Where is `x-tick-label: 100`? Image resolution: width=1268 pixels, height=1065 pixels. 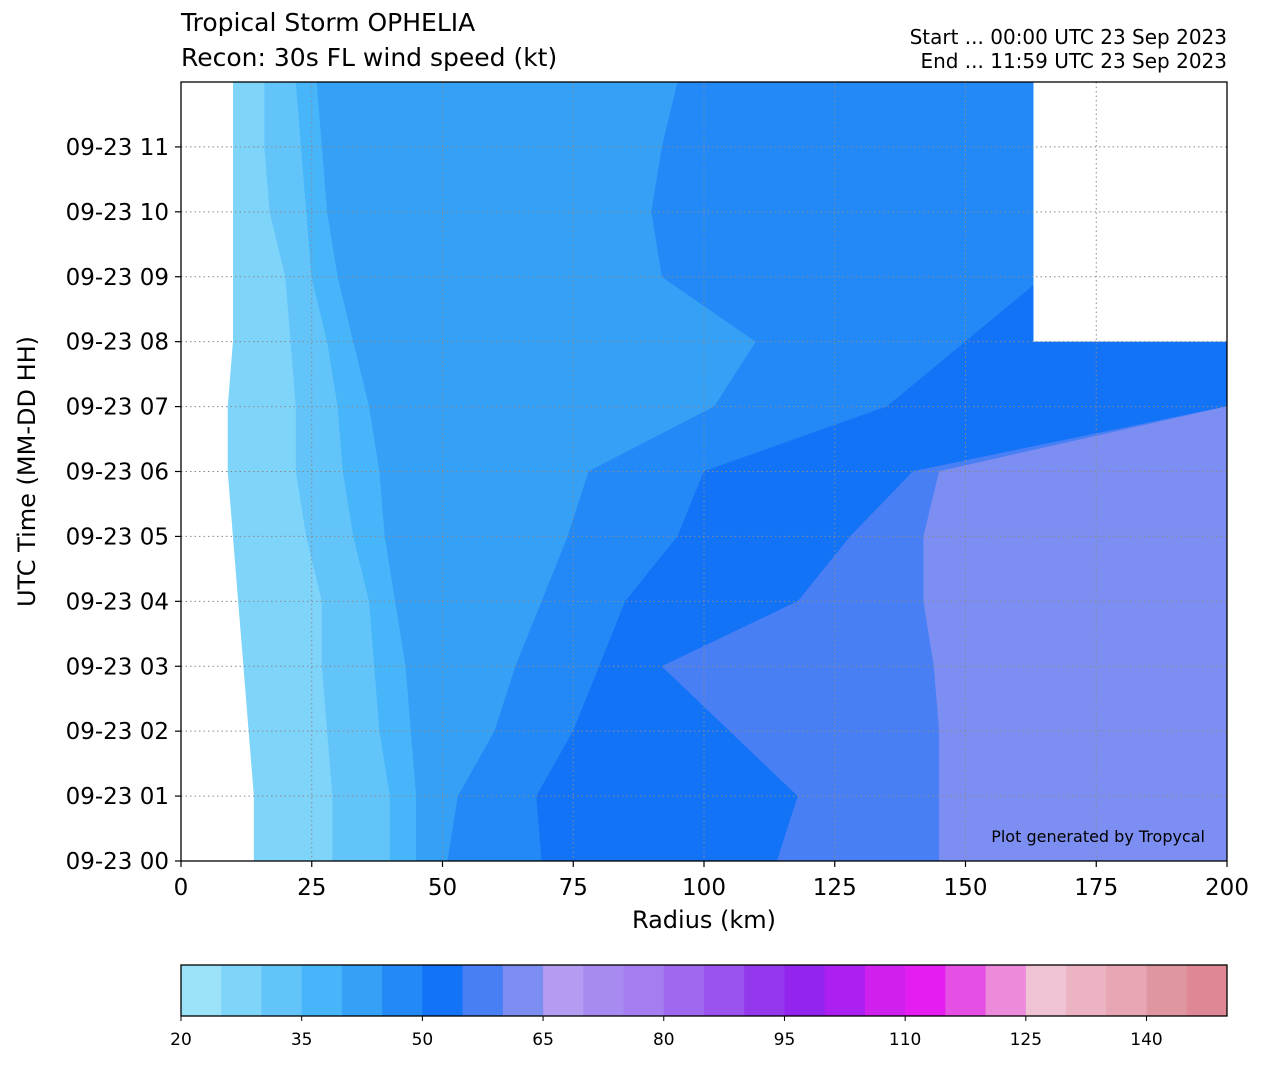
x-tick-label: 100 is located at coordinates (704, 888).